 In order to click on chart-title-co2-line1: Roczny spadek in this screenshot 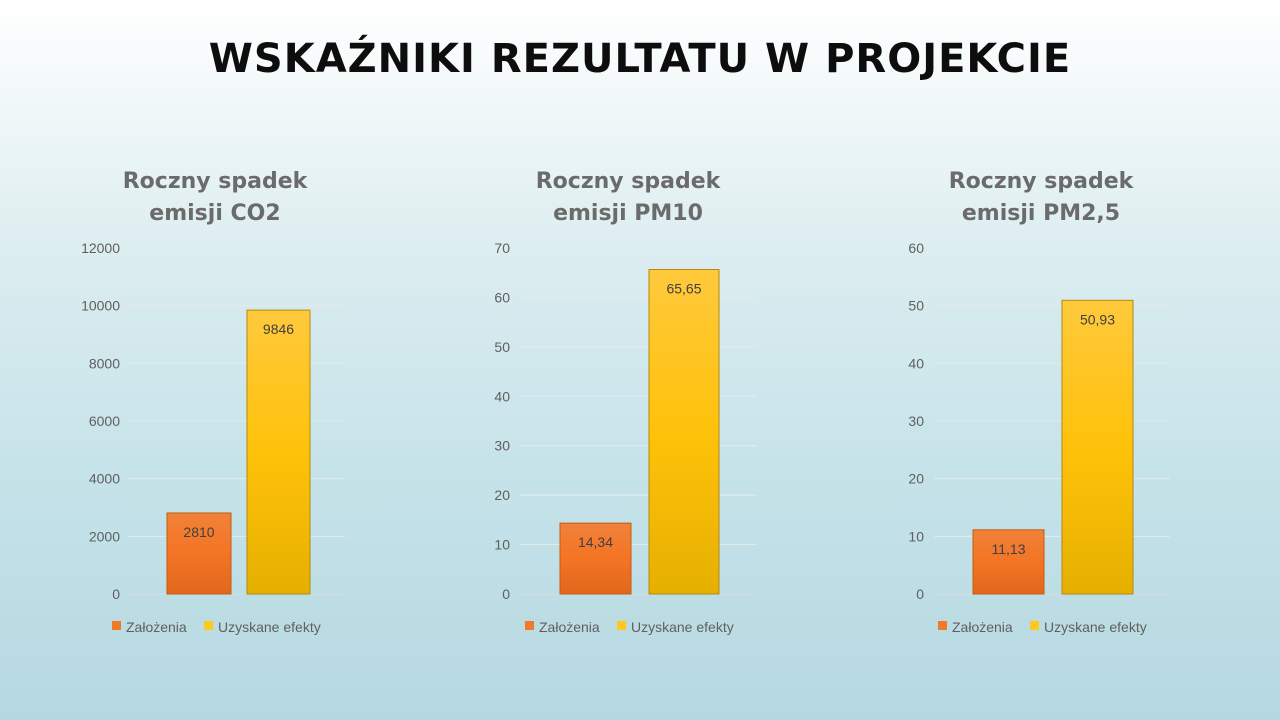, I will do `click(215, 181)`.